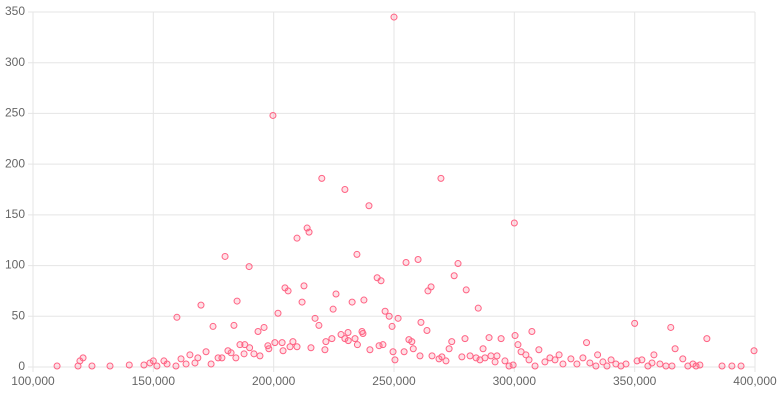 The width and height of the screenshot is (780, 400). I want to click on x-tick-label: 250,000, so click(394, 381).